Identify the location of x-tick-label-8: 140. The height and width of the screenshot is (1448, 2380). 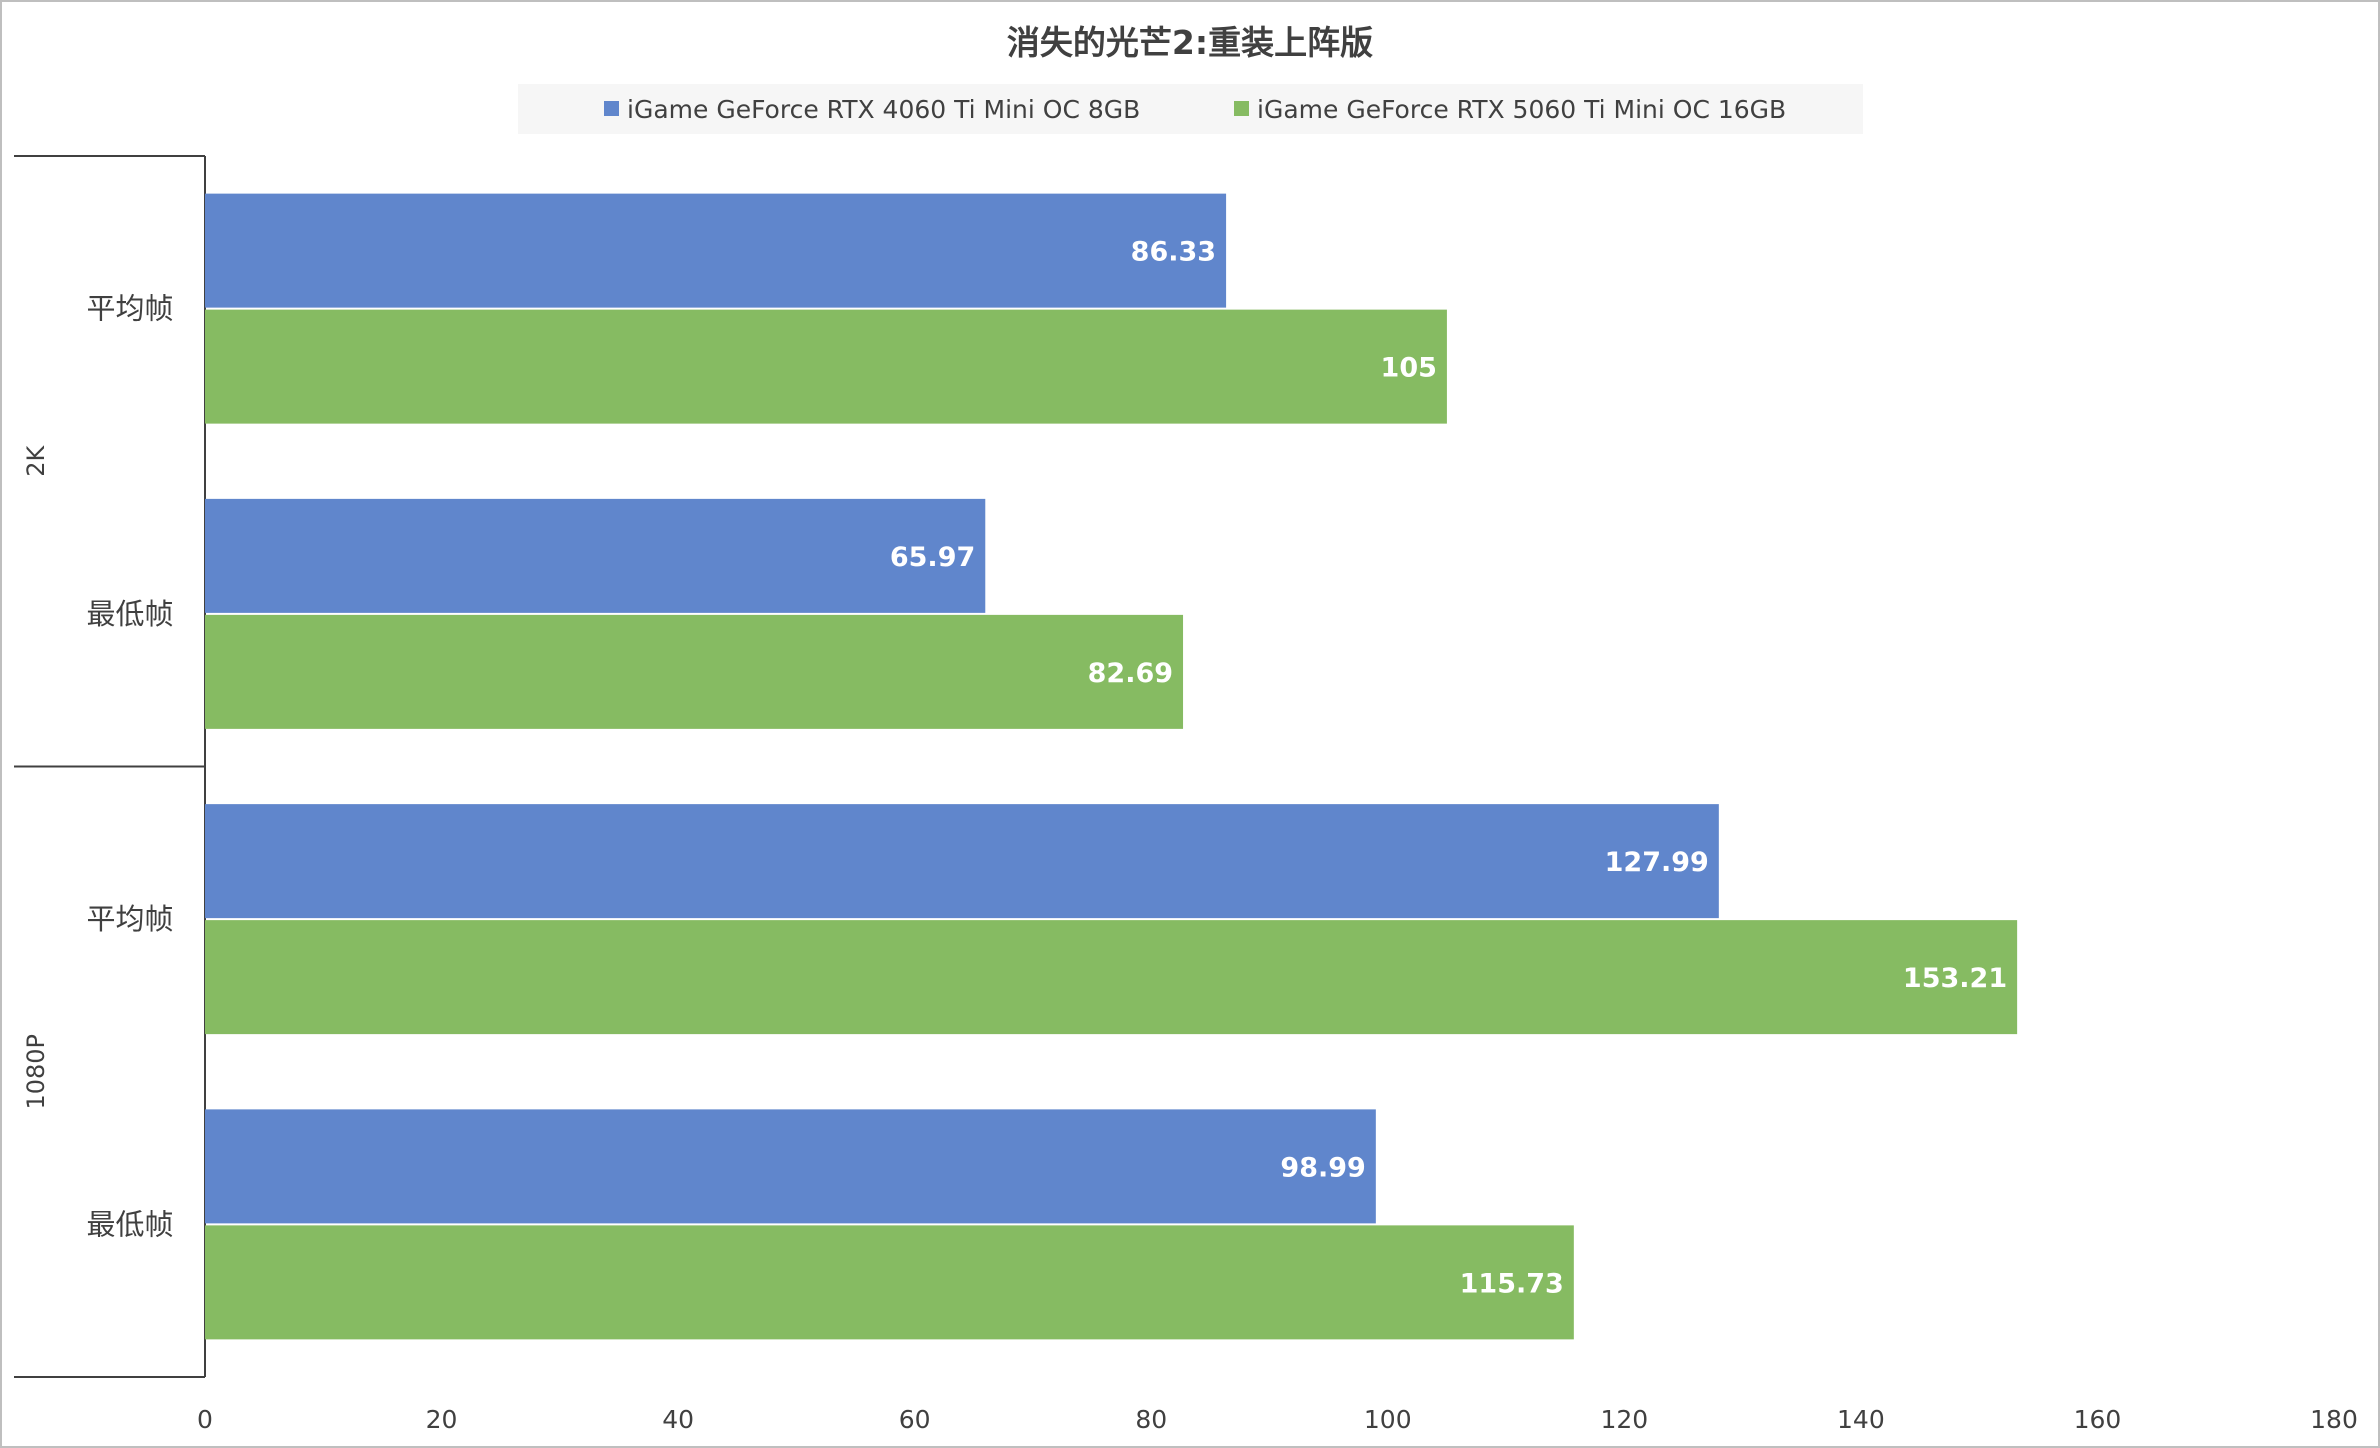
(1861, 1419).